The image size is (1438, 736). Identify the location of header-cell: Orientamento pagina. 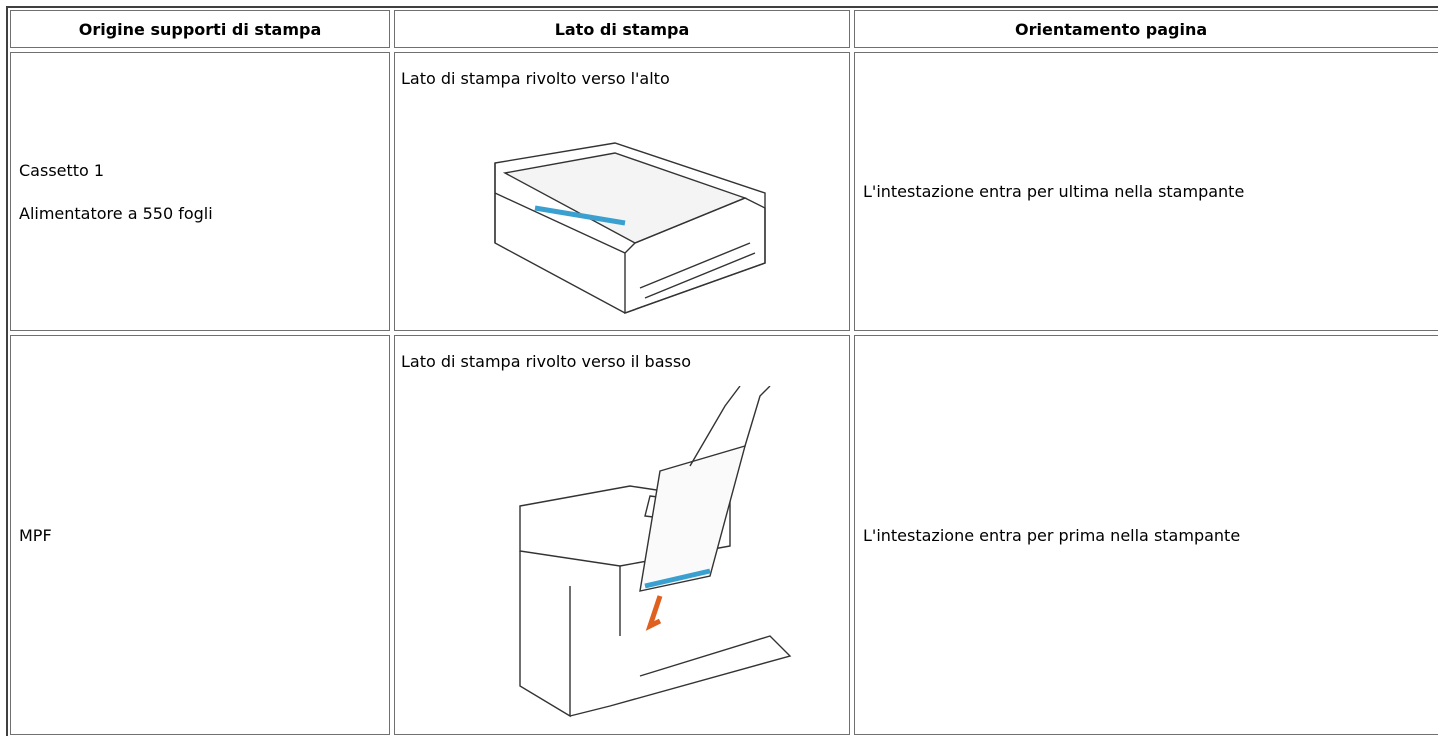
(1146, 29).